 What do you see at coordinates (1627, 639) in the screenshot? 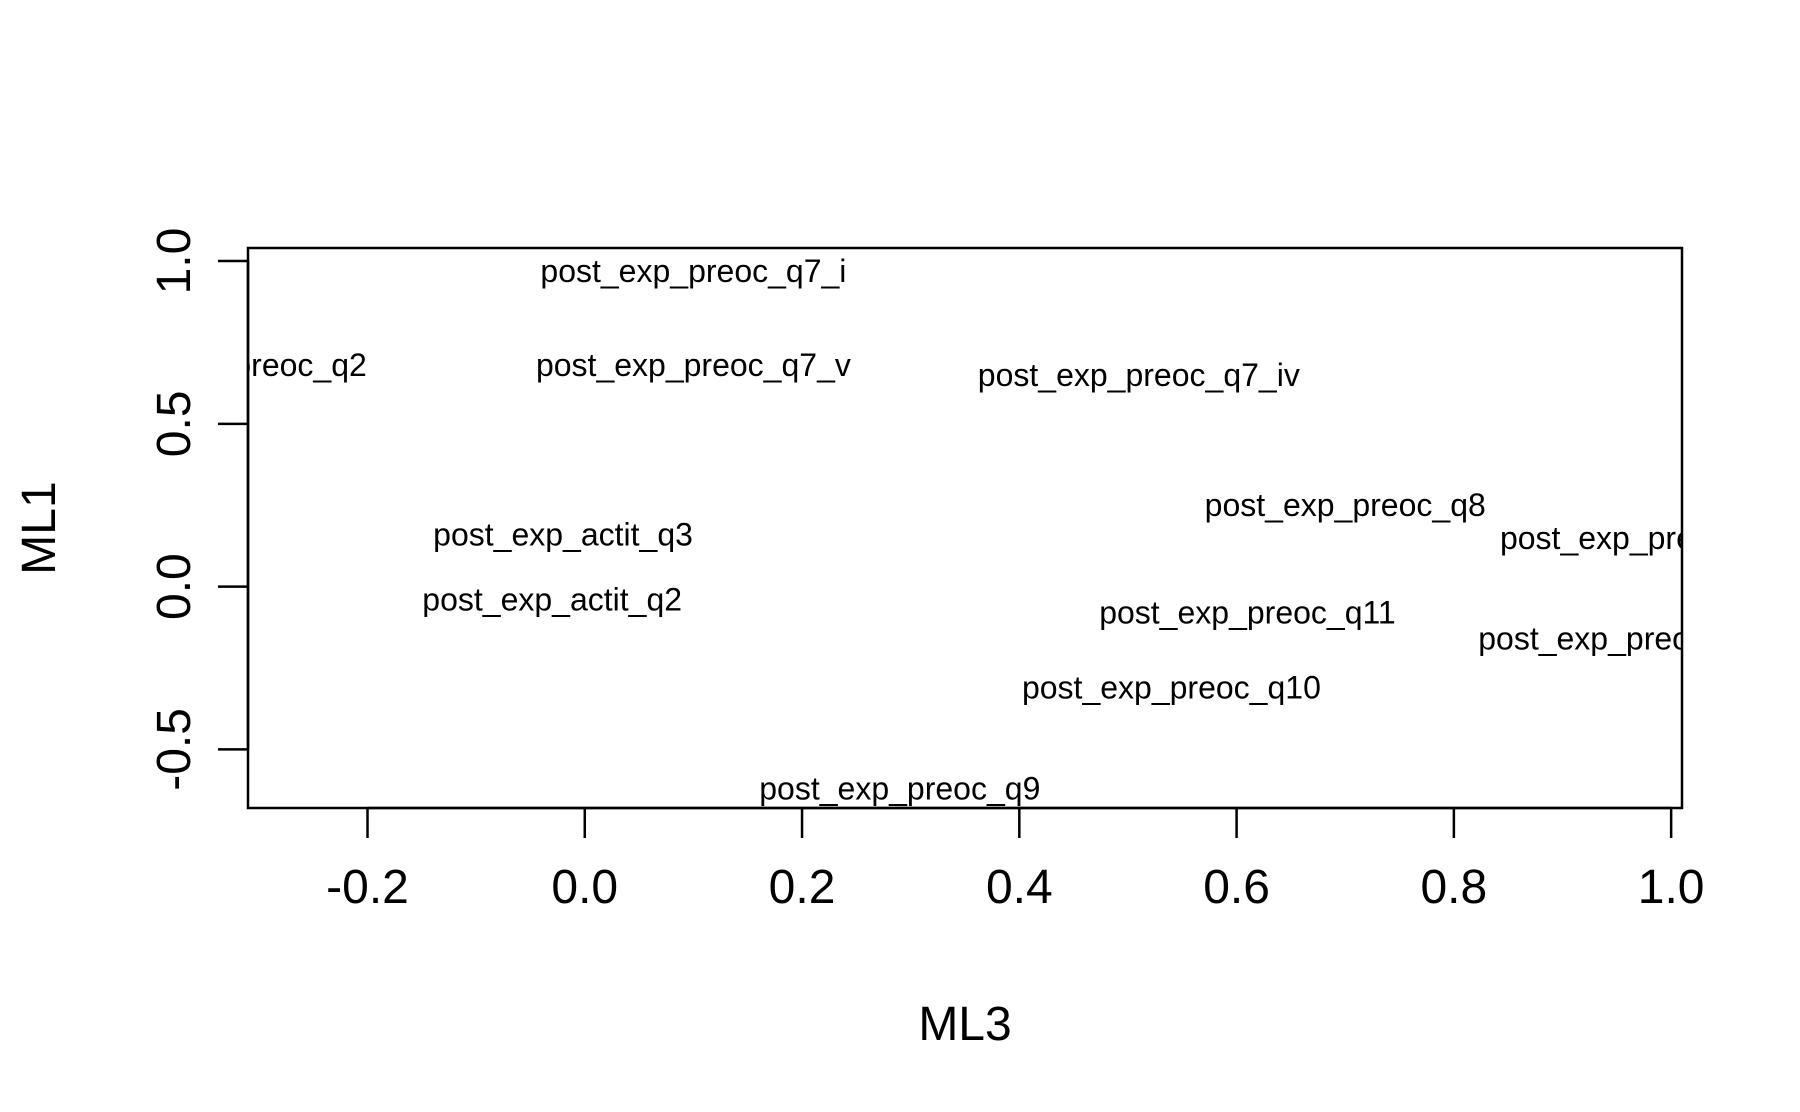
I see `point-label: post_exp_preoc_q13` at bounding box center [1627, 639].